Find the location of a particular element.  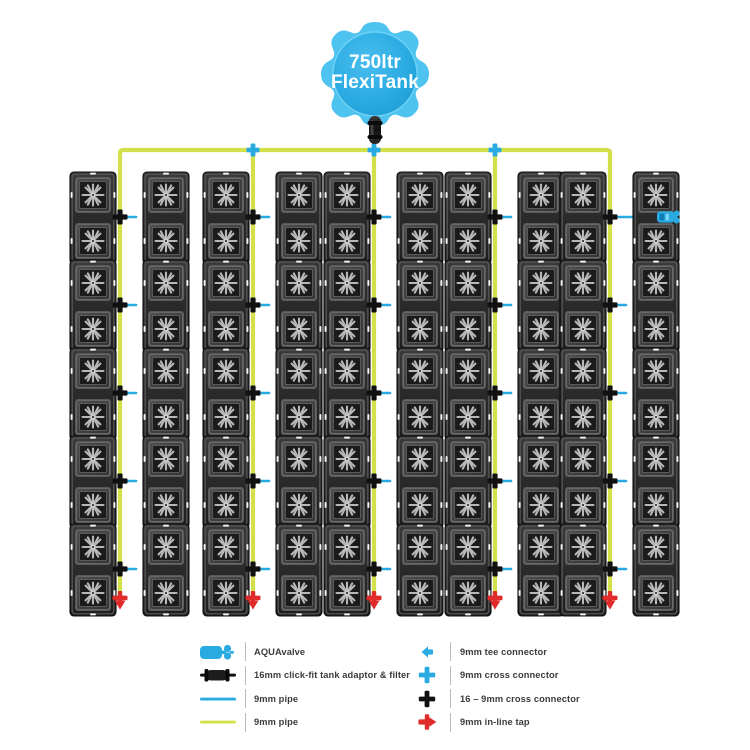

legend-item-yellow-pipe: 9mm pipe is located at coordinates (295, 723).